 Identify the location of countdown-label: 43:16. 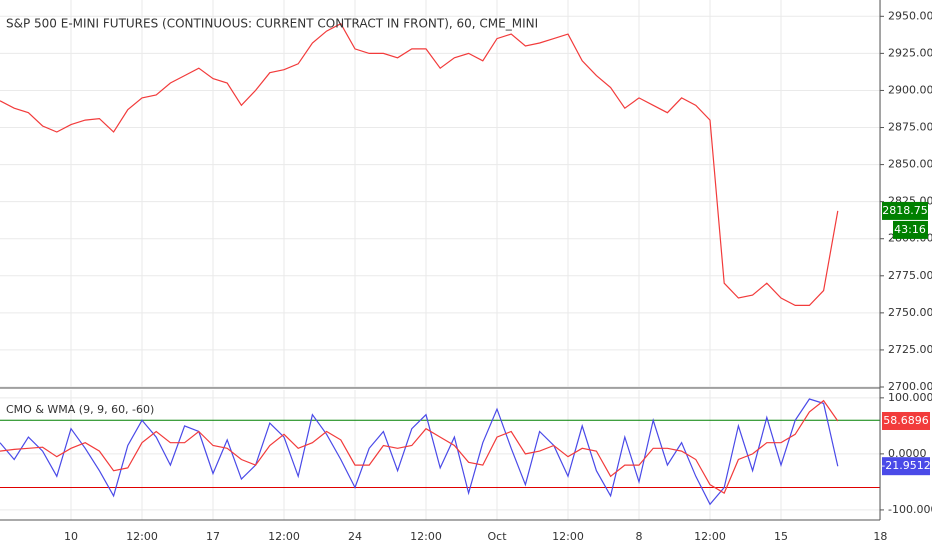
(910, 229).